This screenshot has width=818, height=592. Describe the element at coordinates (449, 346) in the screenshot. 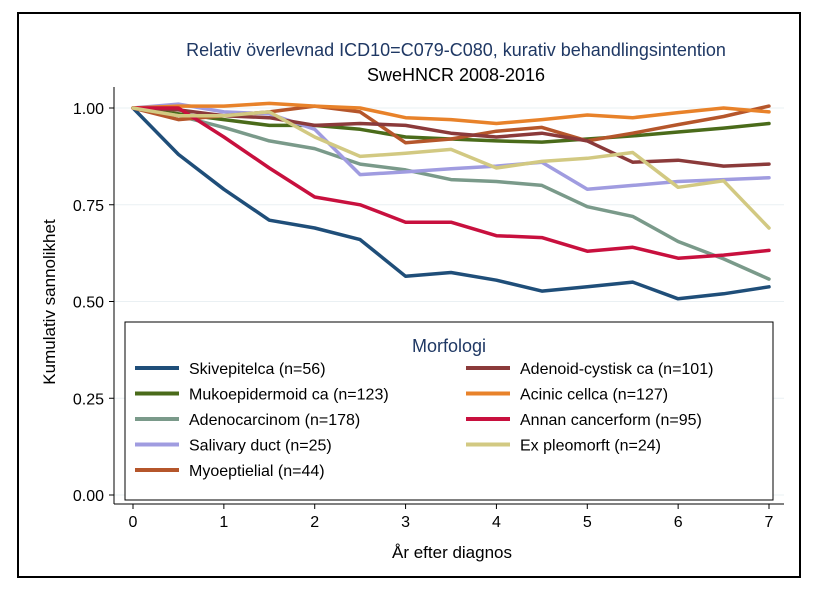

I see `legend-title: Morfologi` at that location.